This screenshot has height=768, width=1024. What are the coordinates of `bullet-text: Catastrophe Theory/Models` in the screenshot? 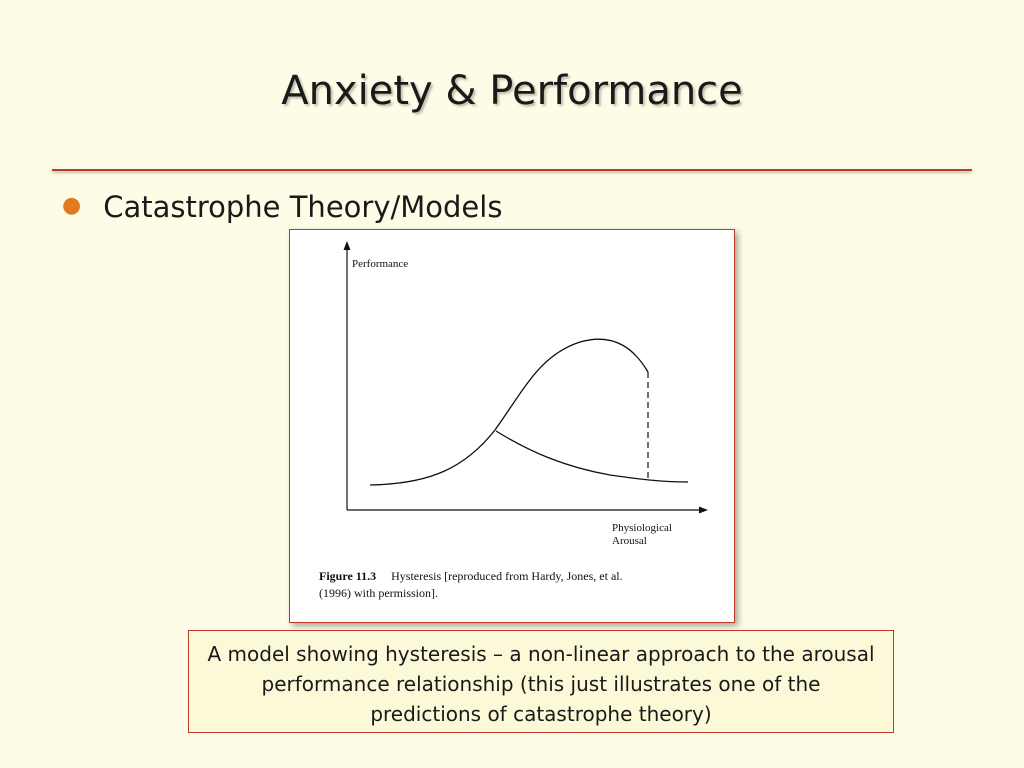 It's located at (303, 207).